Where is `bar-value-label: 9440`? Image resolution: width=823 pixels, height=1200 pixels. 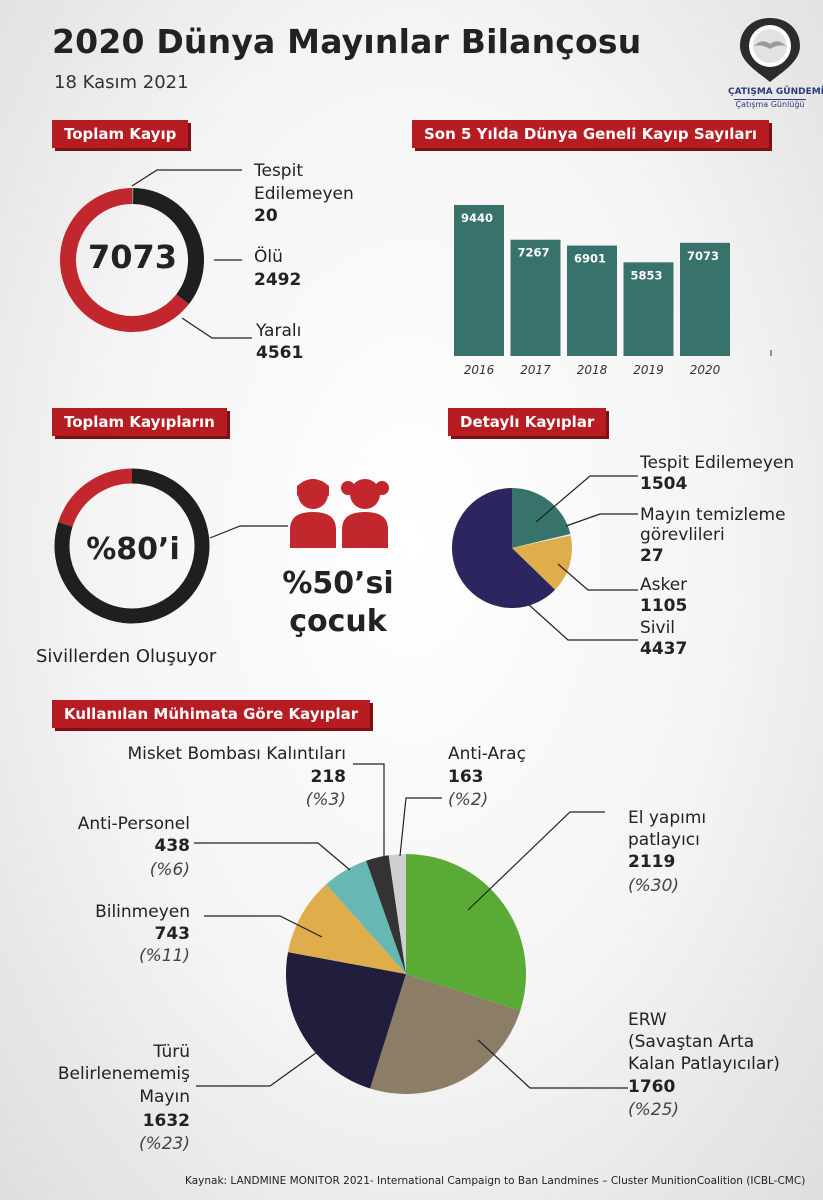 bar-value-label: 9440 is located at coordinates (477, 218).